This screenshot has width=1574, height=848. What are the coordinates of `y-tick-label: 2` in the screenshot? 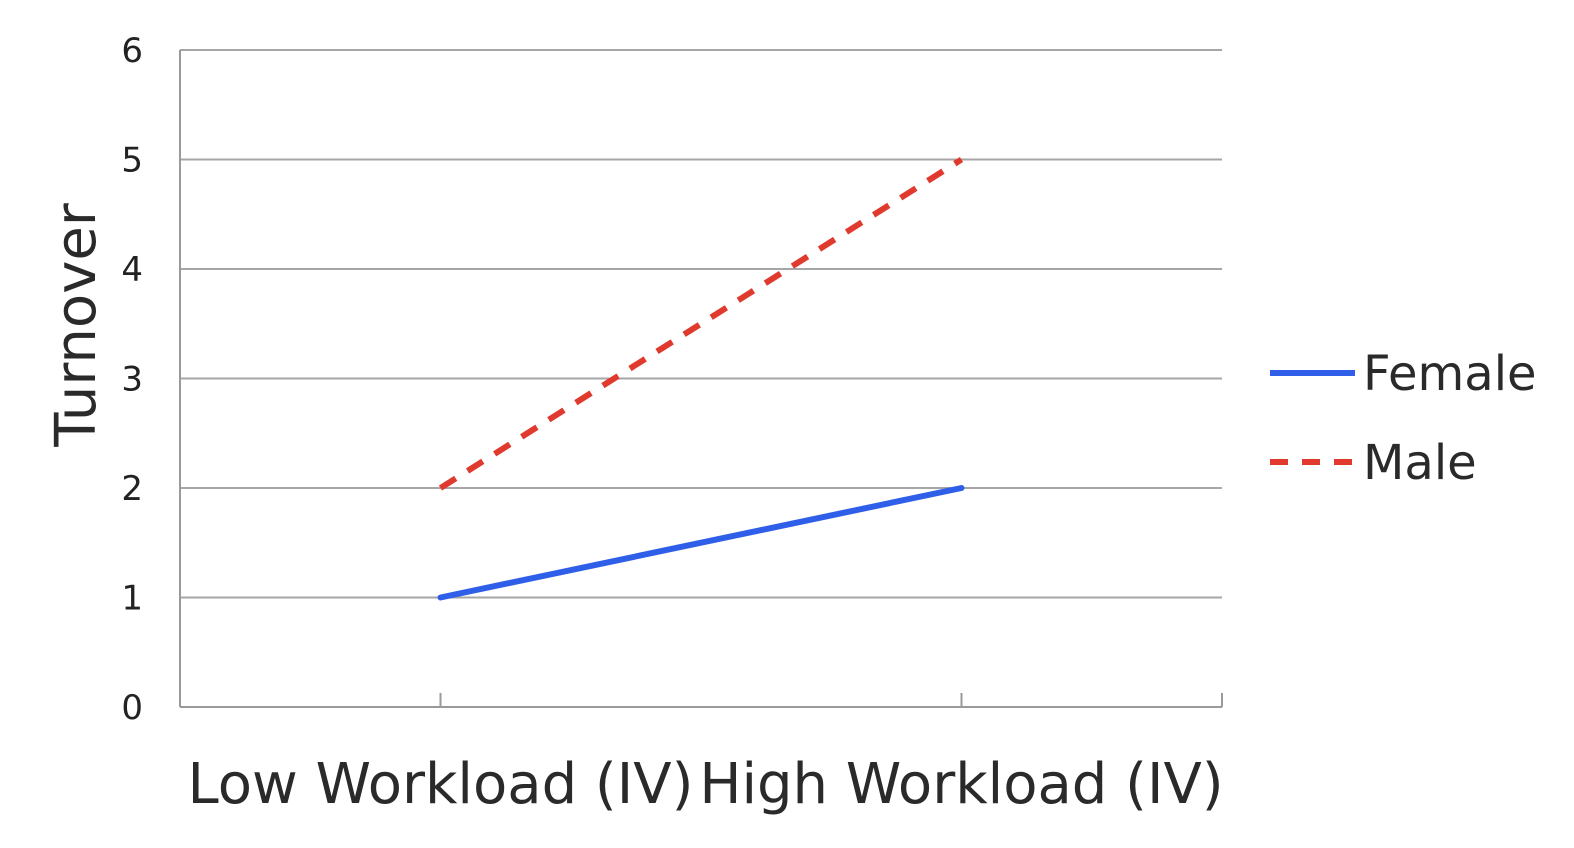 It's located at (132, 489).